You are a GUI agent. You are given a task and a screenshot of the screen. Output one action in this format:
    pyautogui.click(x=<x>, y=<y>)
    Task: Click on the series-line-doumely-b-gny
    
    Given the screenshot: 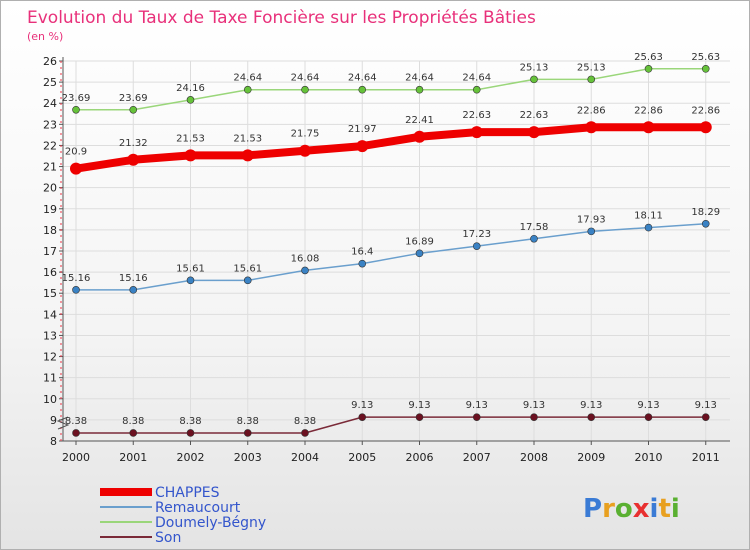 What is the action you would take?
    pyautogui.click(x=391, y=89)
    